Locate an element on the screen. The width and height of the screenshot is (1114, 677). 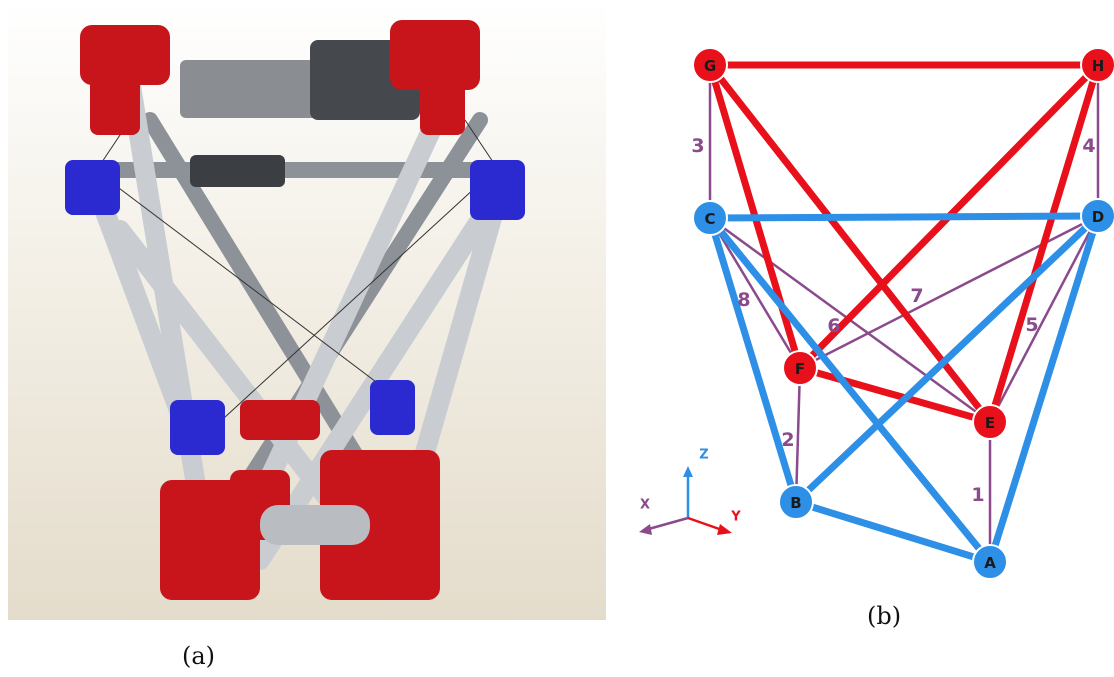
x-axis-arrow is located at coordinates (645, 529).